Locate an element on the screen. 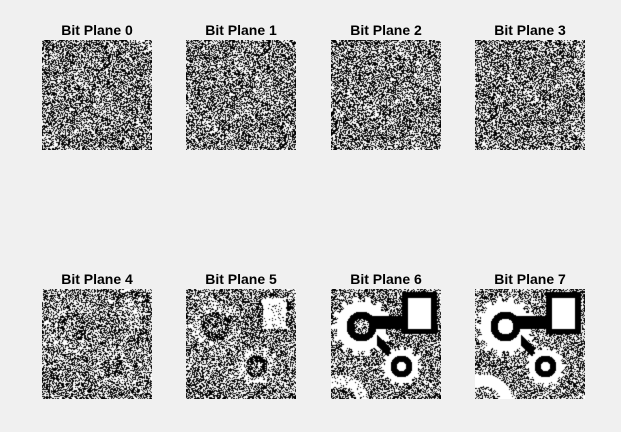 The width and height of the screenshot is (621, 432). bit-plane-2-title: Bit Plane 2 is located at coordinates (386, 30).